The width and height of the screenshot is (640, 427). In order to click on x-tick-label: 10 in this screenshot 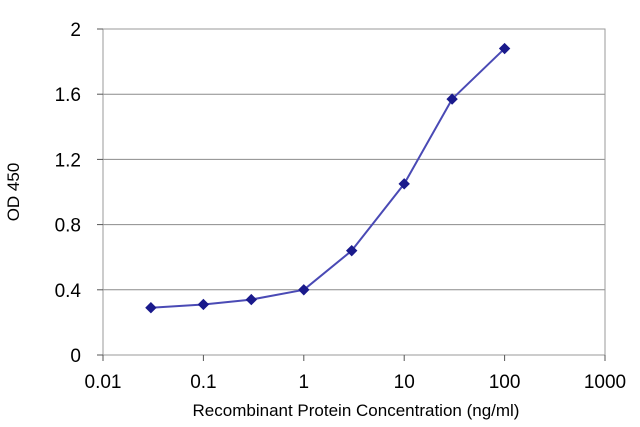, I will do `click(404, 382)`.